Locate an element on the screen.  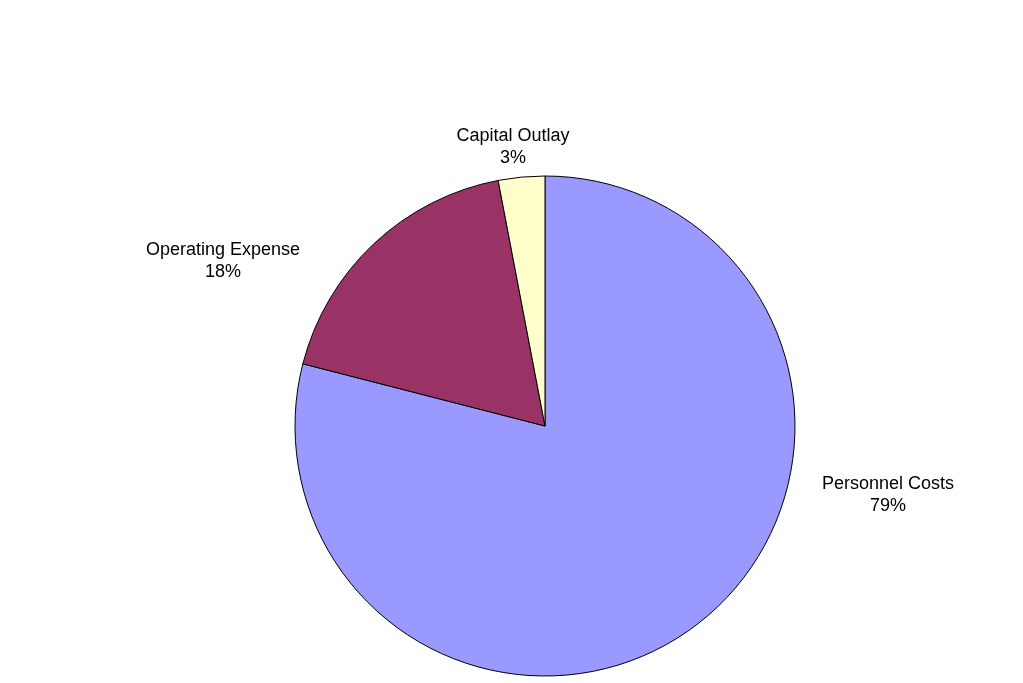
data-label: 18% is located at coordinates (223, 271).